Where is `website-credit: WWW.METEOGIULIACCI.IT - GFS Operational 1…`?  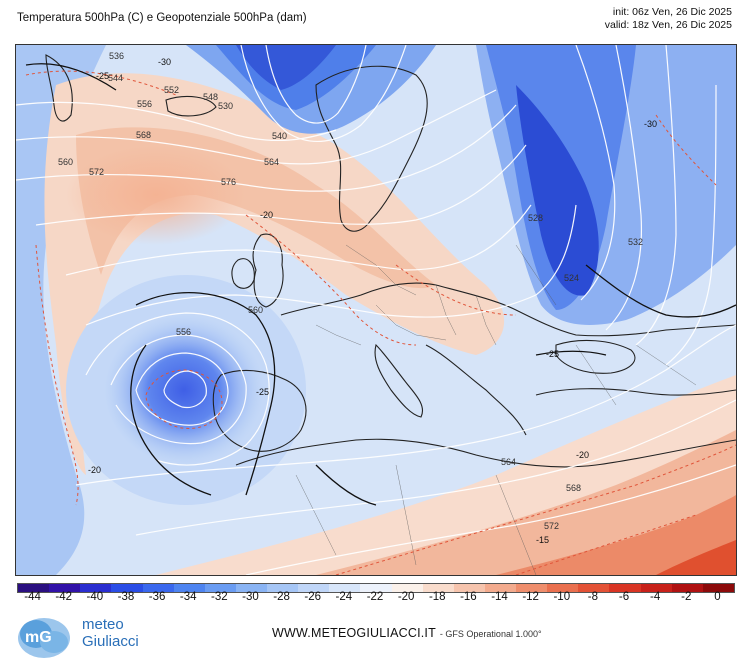 website-credit: WWW.METEOGIULIACCI.IT - GFS Operational 1… is located at coordinates (407, 633).